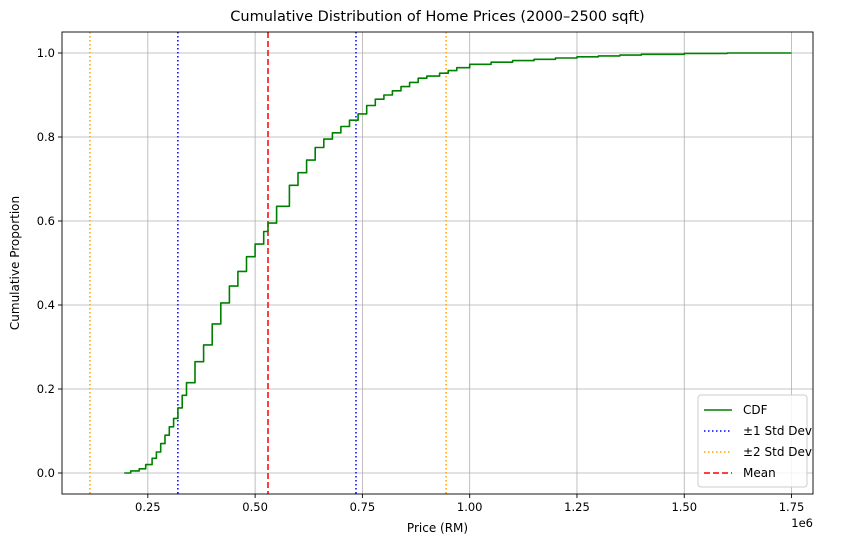  I want to click on y-tick-label-1: 0.2, so click(46, 389).